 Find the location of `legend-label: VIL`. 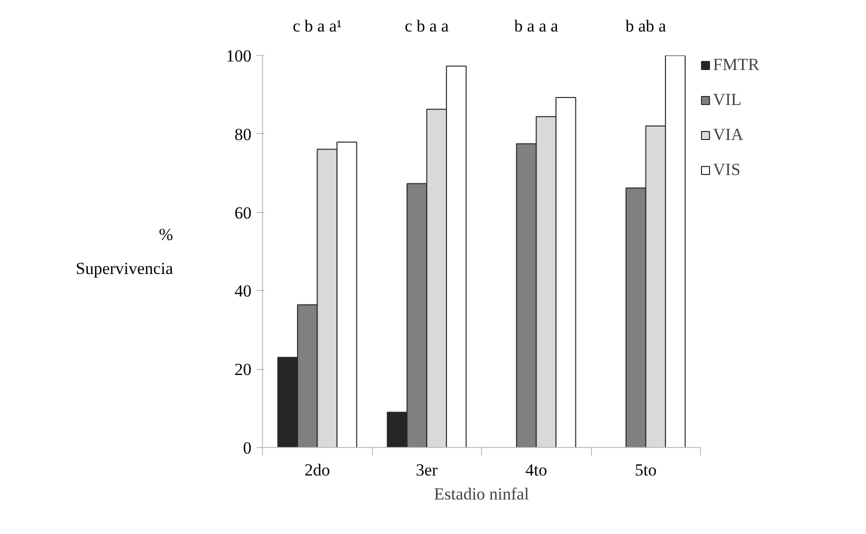

legend-label: VIL is located at coordinates (727, 100).